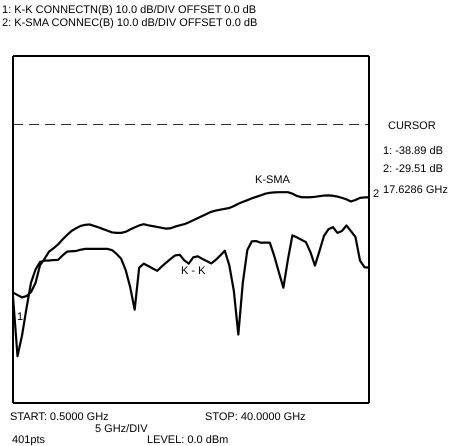  Describe the element at coordinates (255, 418) in the screenshot. I see `text: STOP: 40.0000 GHz` at that location.